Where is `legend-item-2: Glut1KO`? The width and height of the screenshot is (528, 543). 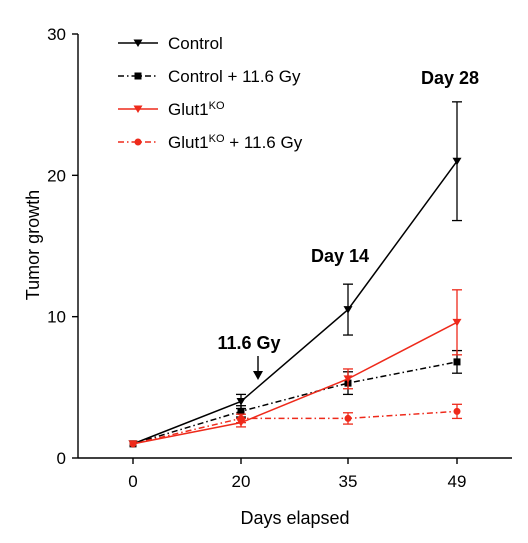 legend-item-2: Glut1KO is located at coordinates (171, 109).